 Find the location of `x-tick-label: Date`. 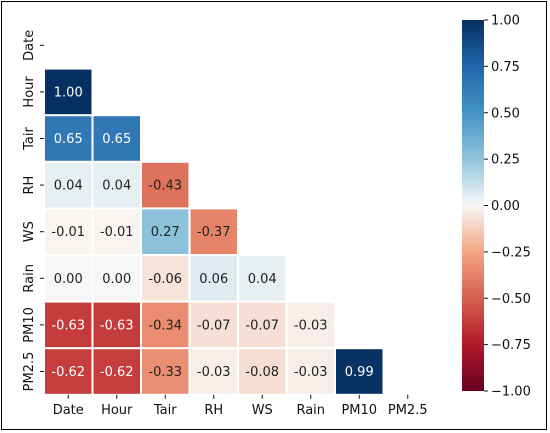

x-tick-label: Date is located at coordinates (68, 410).